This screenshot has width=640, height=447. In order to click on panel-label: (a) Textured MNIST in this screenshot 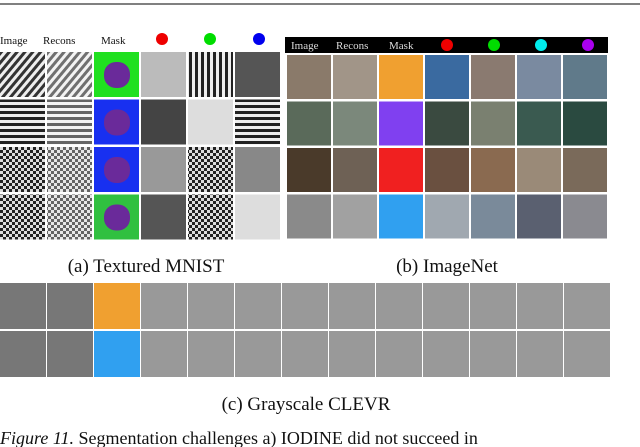, I will do `click(146, 266)`.